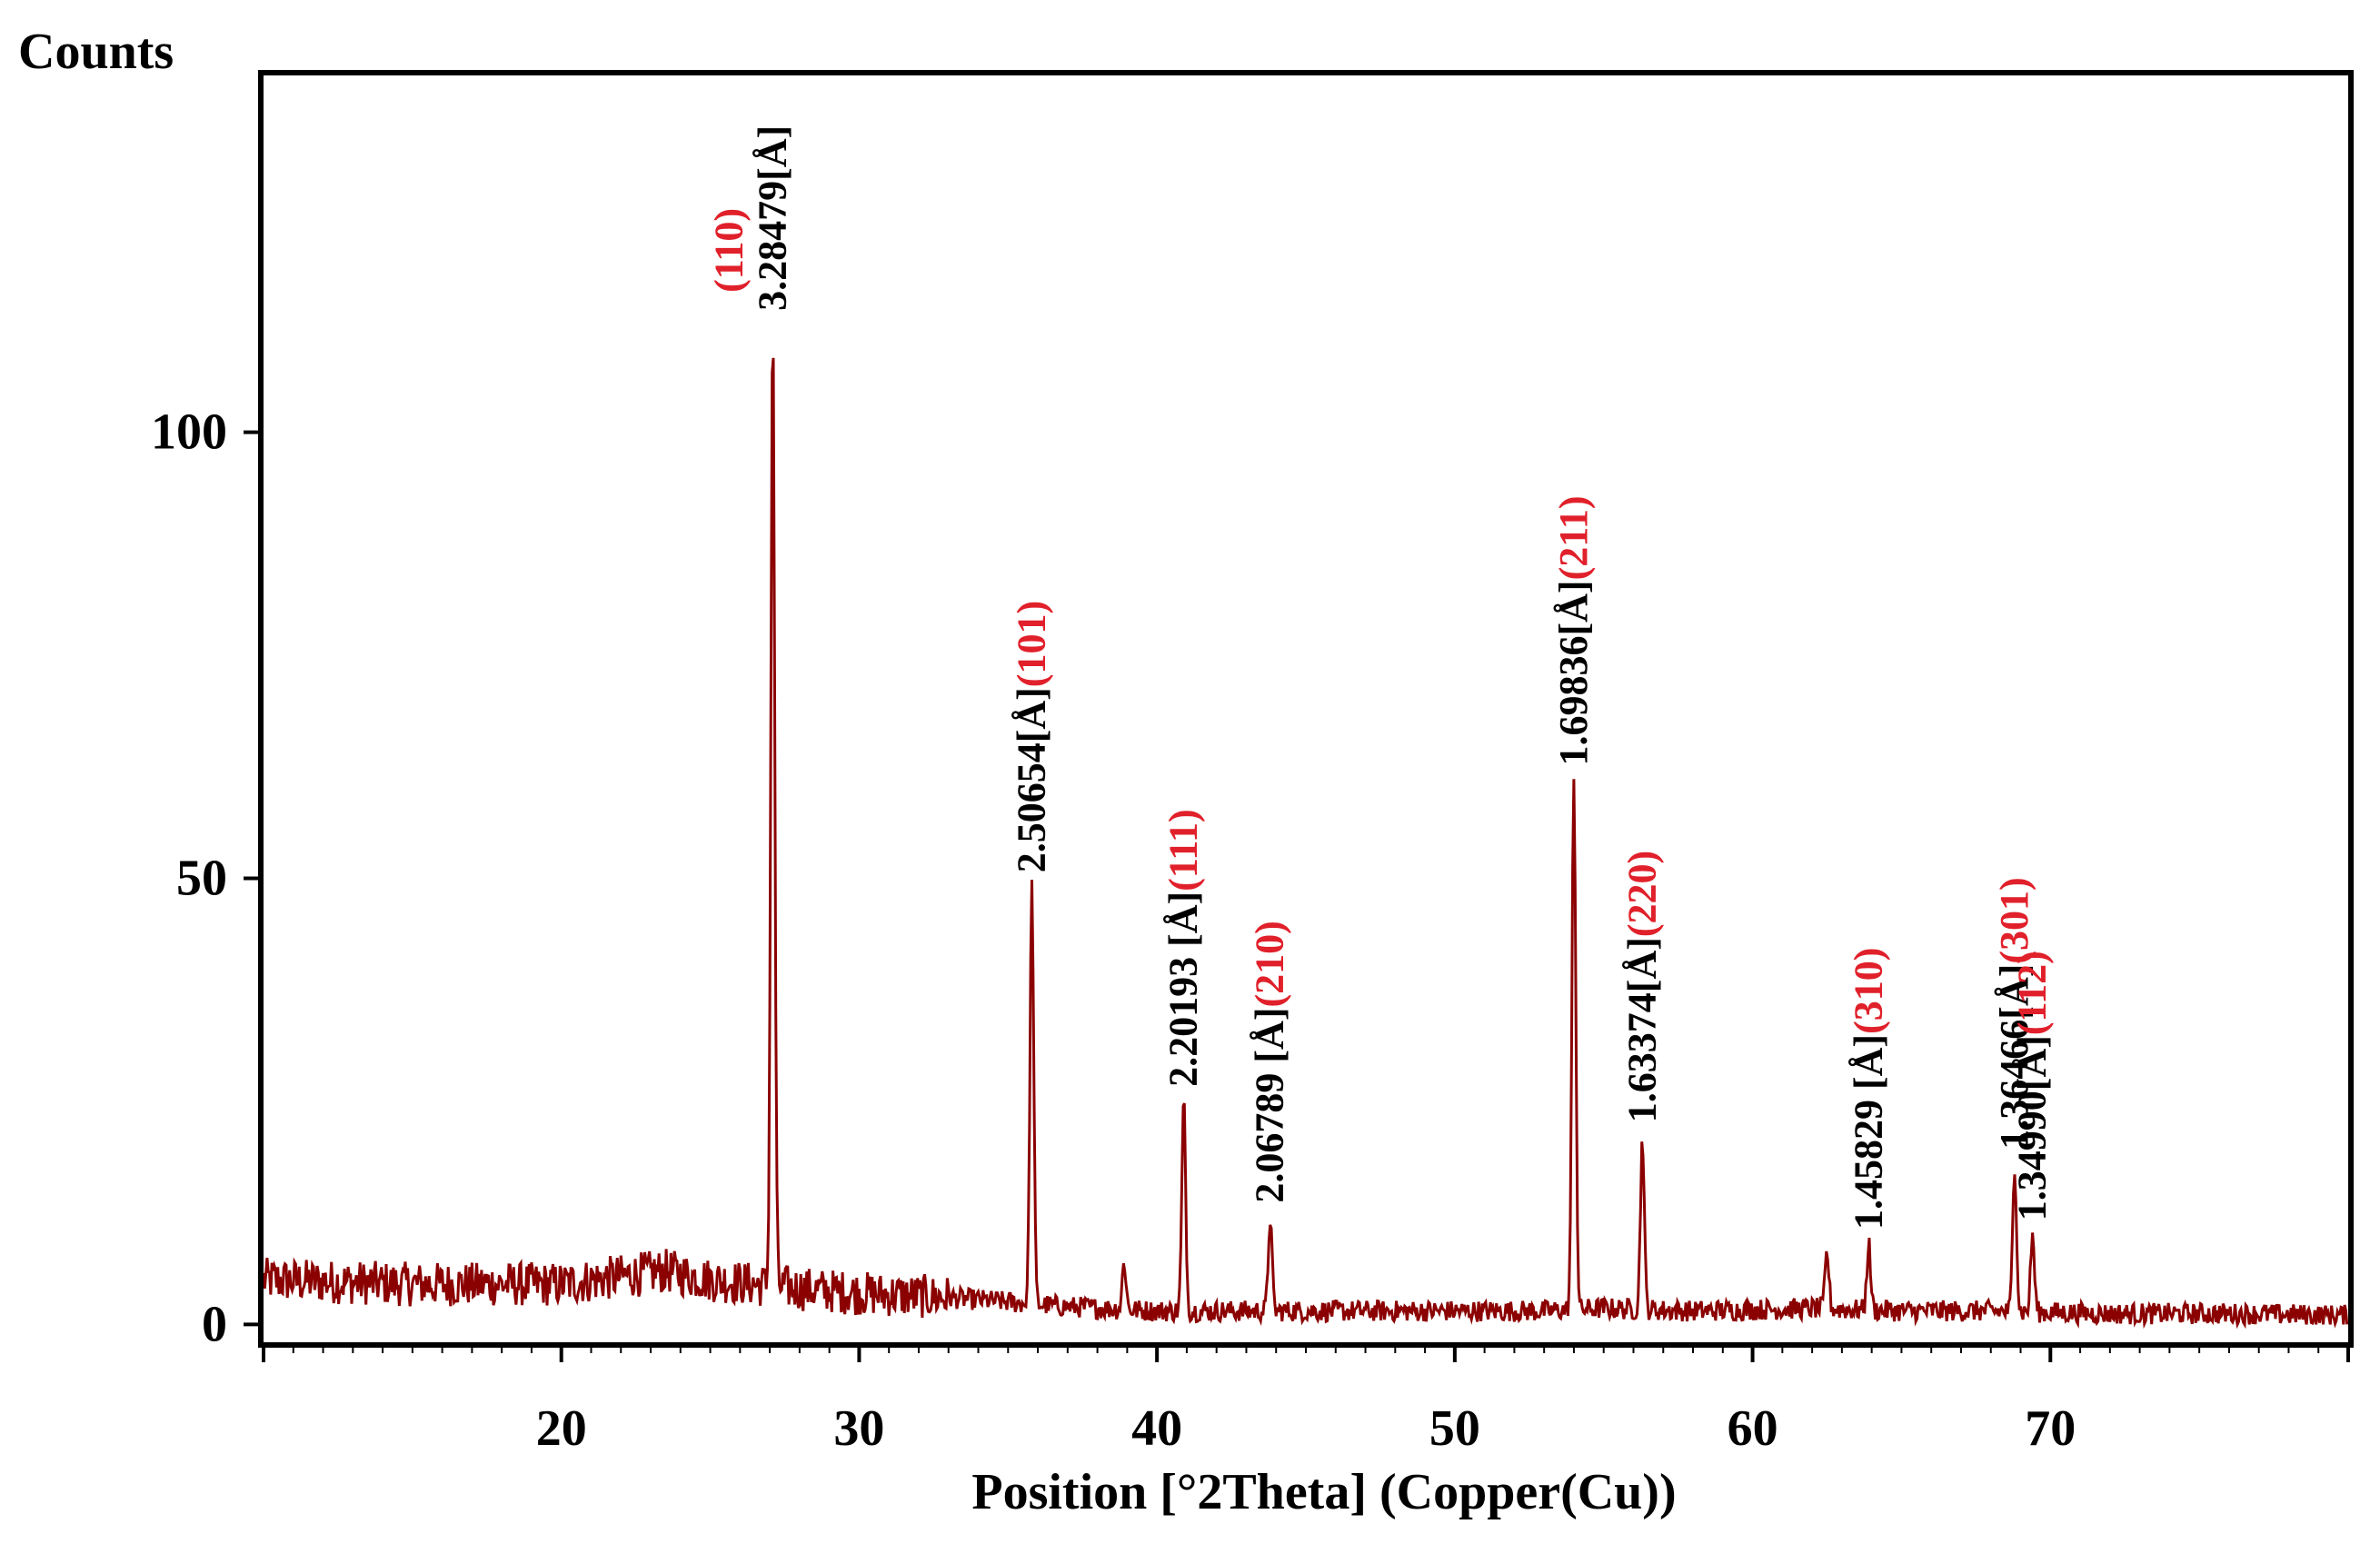  I want to click on peak-hkl: (211), so click(1573, 538).